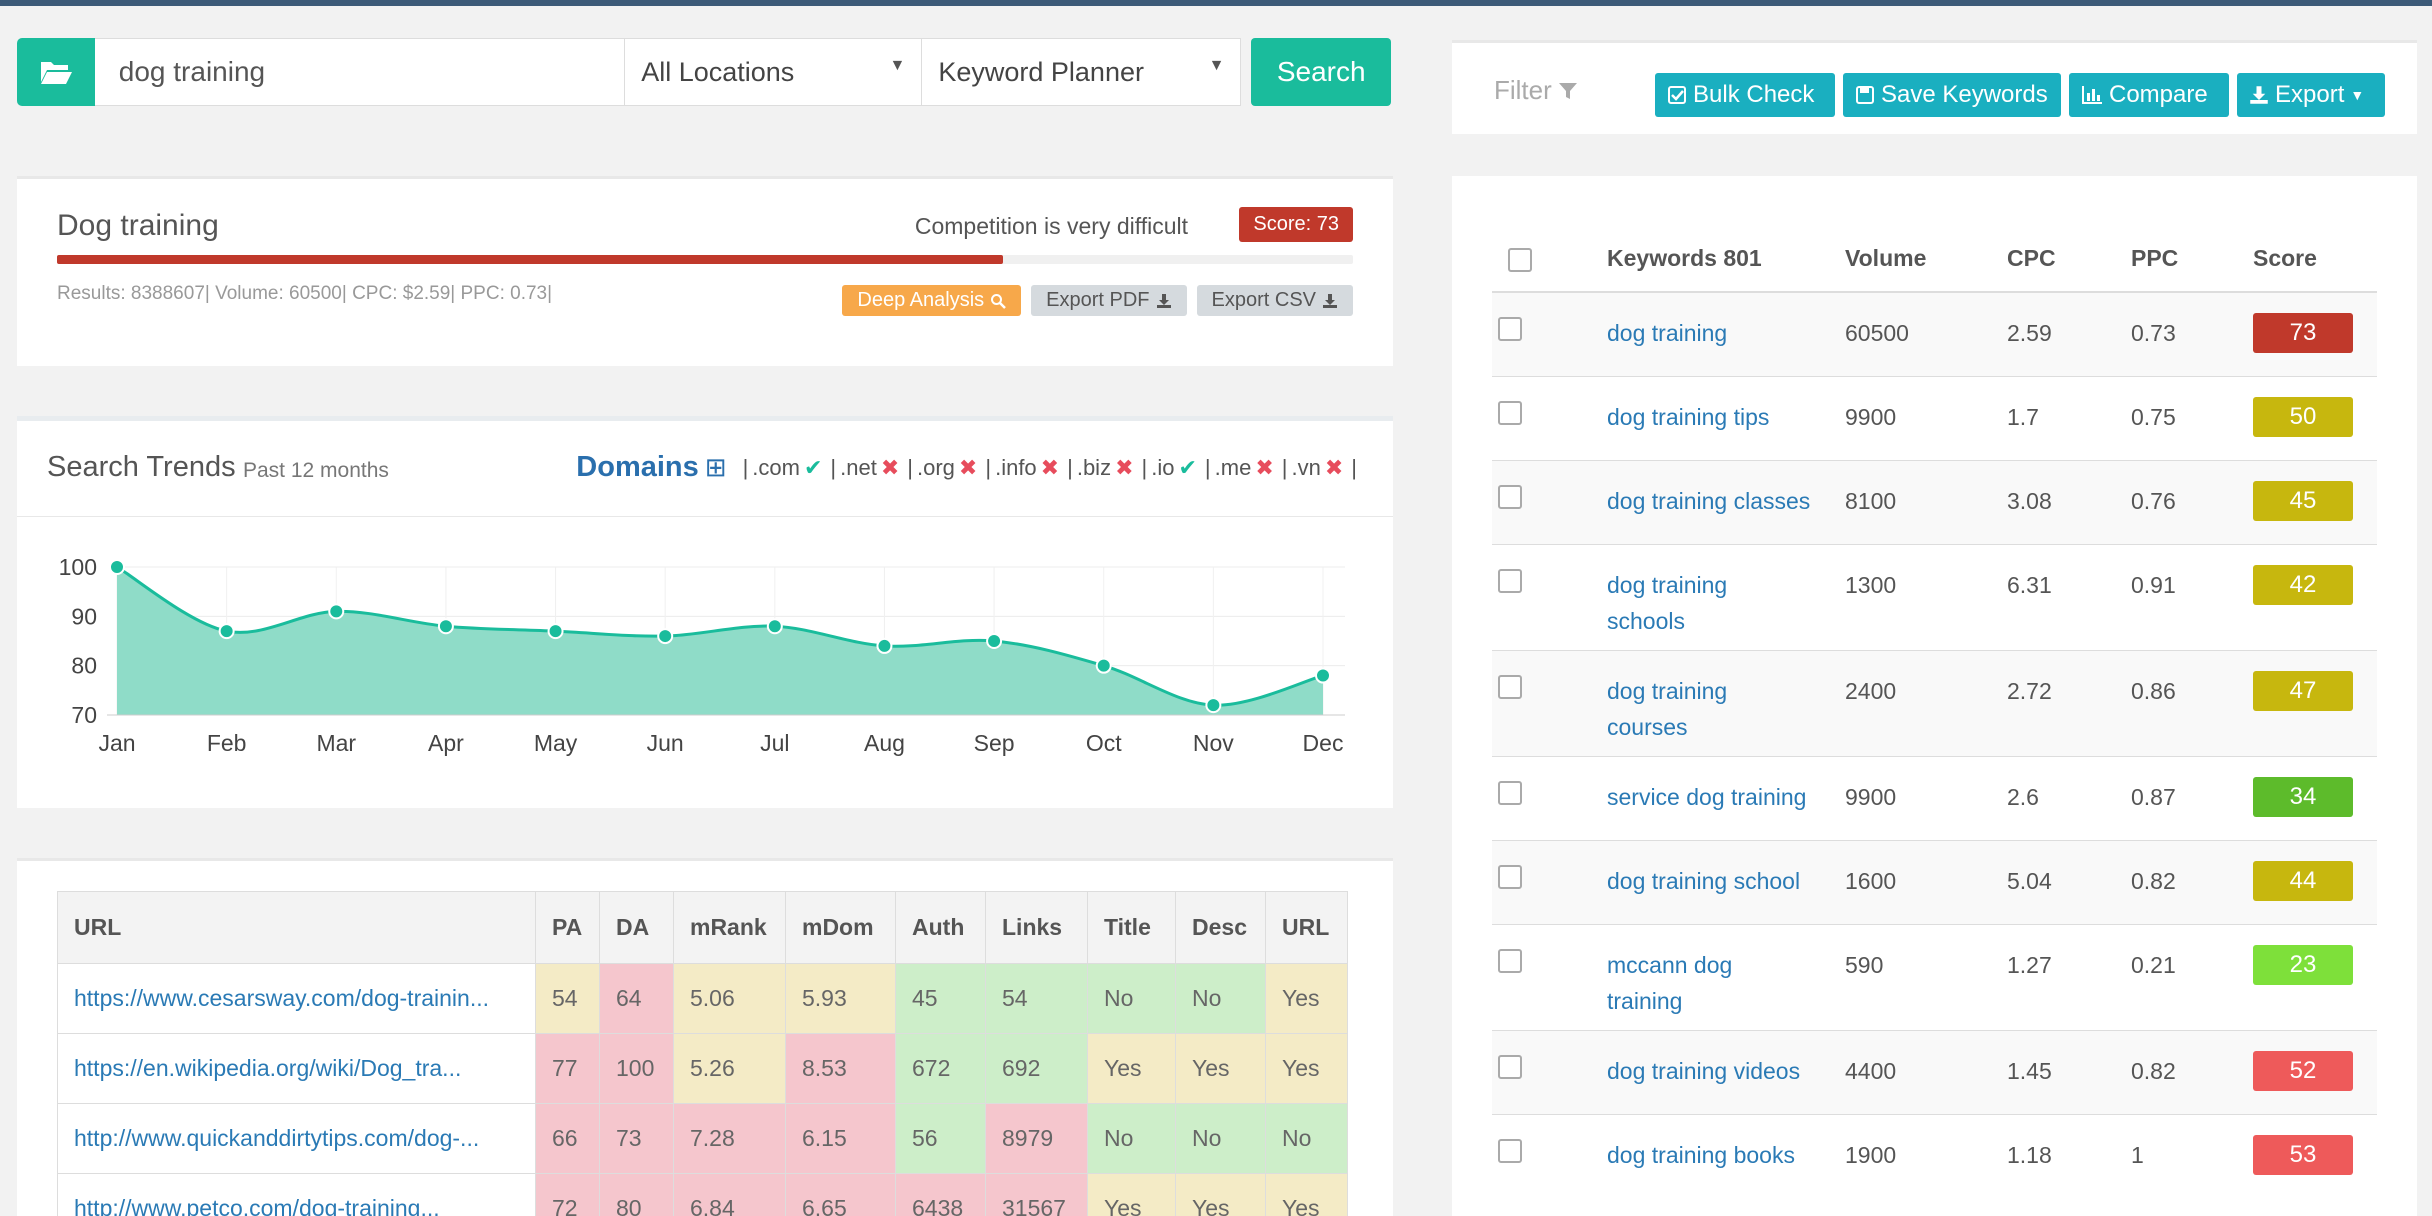  I want to click on keywords-table-header: CPC, so click(2069, 259).